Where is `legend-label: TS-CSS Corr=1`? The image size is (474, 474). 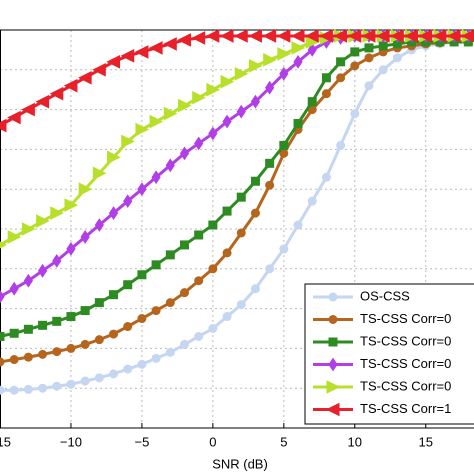
legend-label: TS-CSS Corr=1 is located at coordinates (405, 408).